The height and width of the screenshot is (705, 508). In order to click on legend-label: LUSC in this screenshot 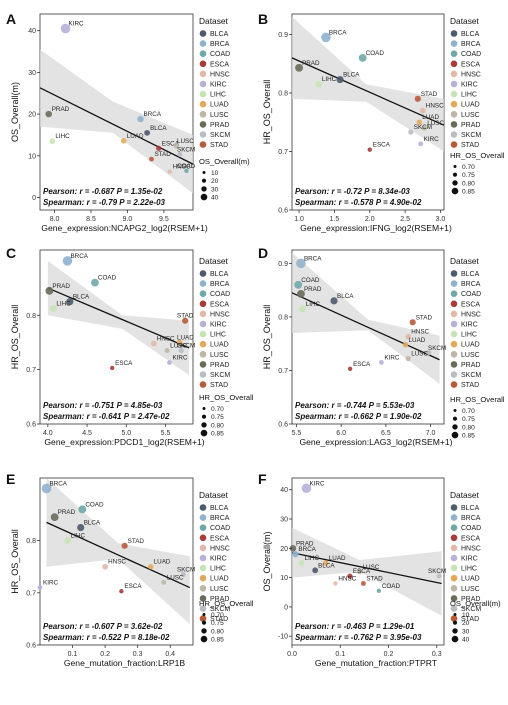, I will do `click(219, 115)`.